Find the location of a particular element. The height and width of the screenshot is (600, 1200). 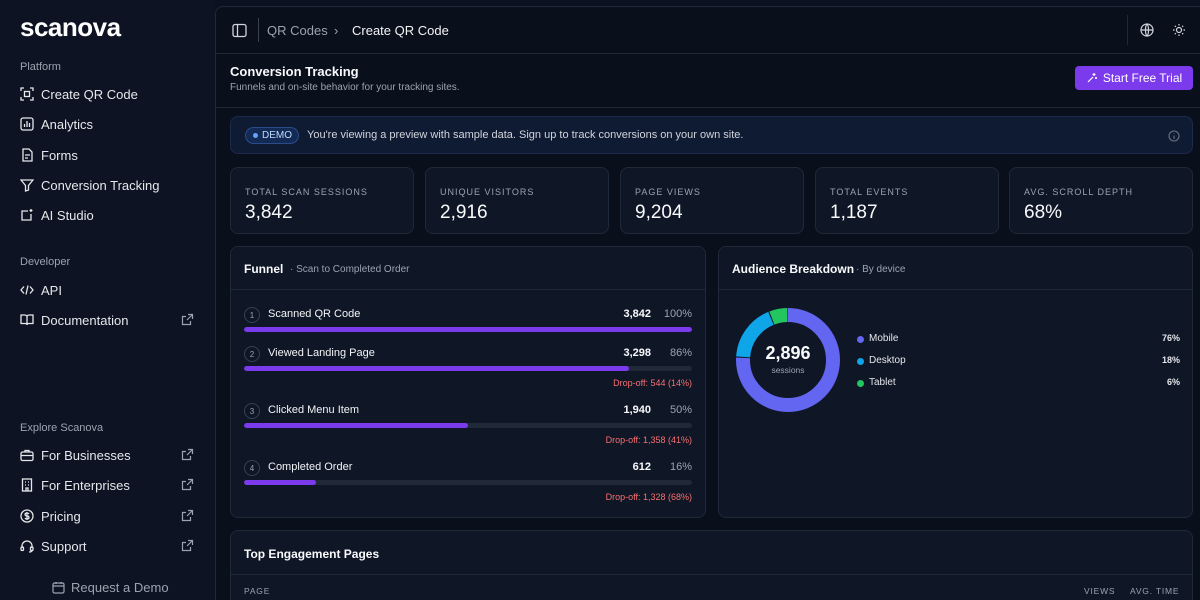

start-free-trial-button: Start Free Trial is located at coordinates (1134, 78).